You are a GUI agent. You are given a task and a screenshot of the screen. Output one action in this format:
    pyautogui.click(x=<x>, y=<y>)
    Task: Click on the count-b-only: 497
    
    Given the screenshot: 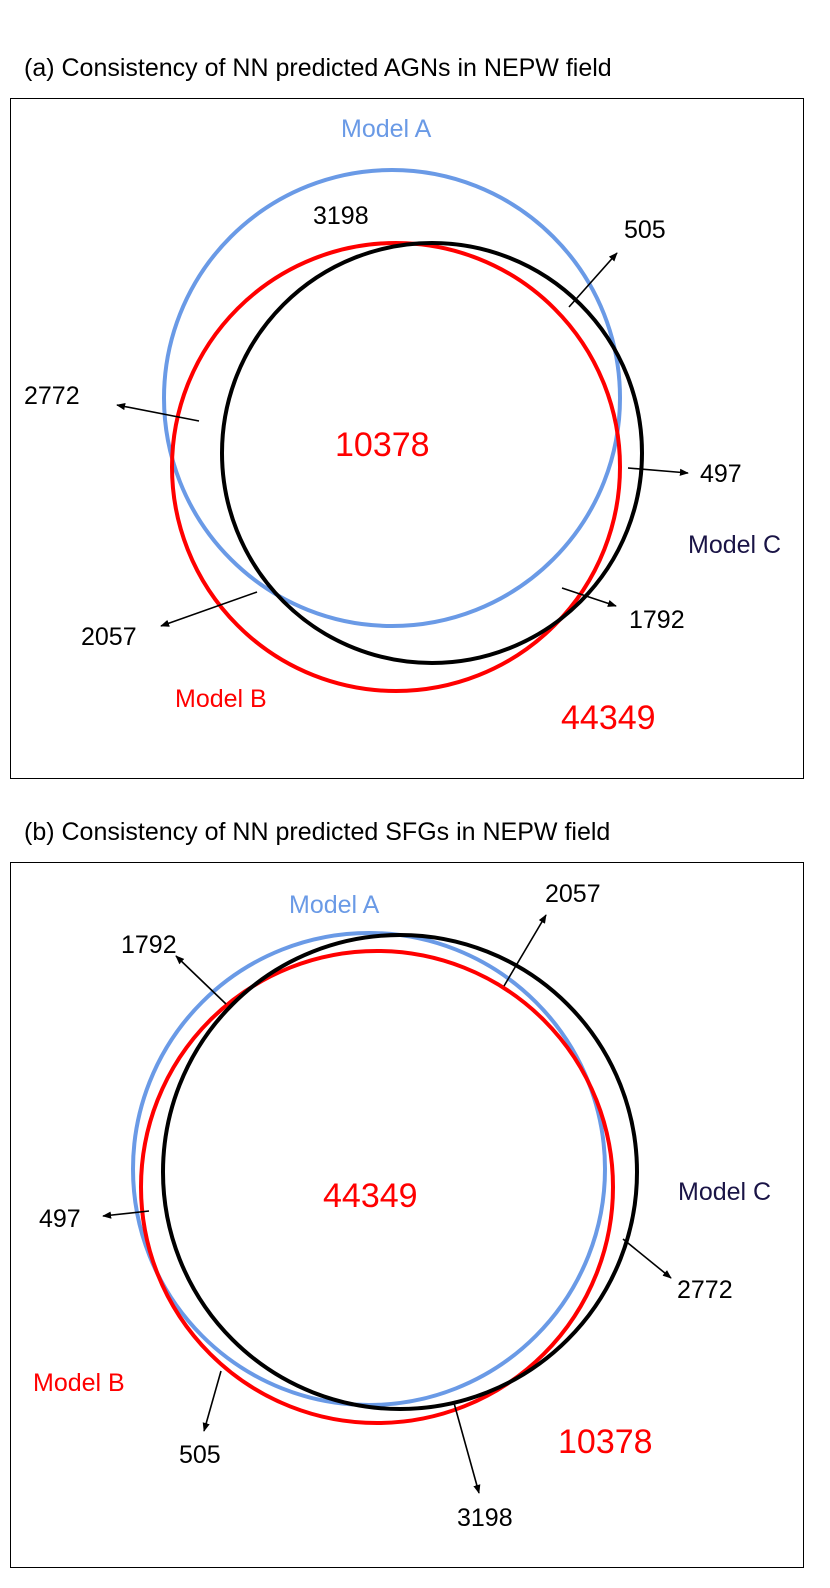 What is the action you would take?
    pyautogui.click(x=60, y=1219)
    